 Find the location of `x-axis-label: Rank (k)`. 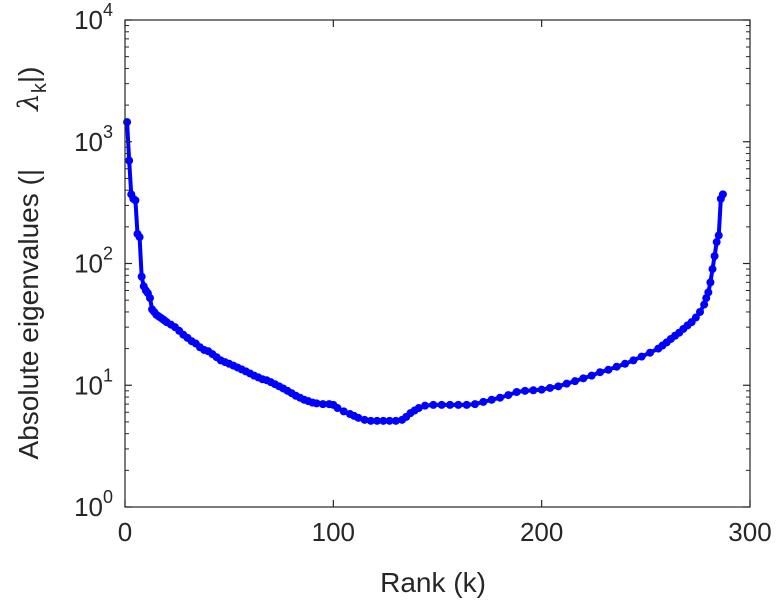

x-axis-label: Rank (k) is located at coordinates (433, 582).